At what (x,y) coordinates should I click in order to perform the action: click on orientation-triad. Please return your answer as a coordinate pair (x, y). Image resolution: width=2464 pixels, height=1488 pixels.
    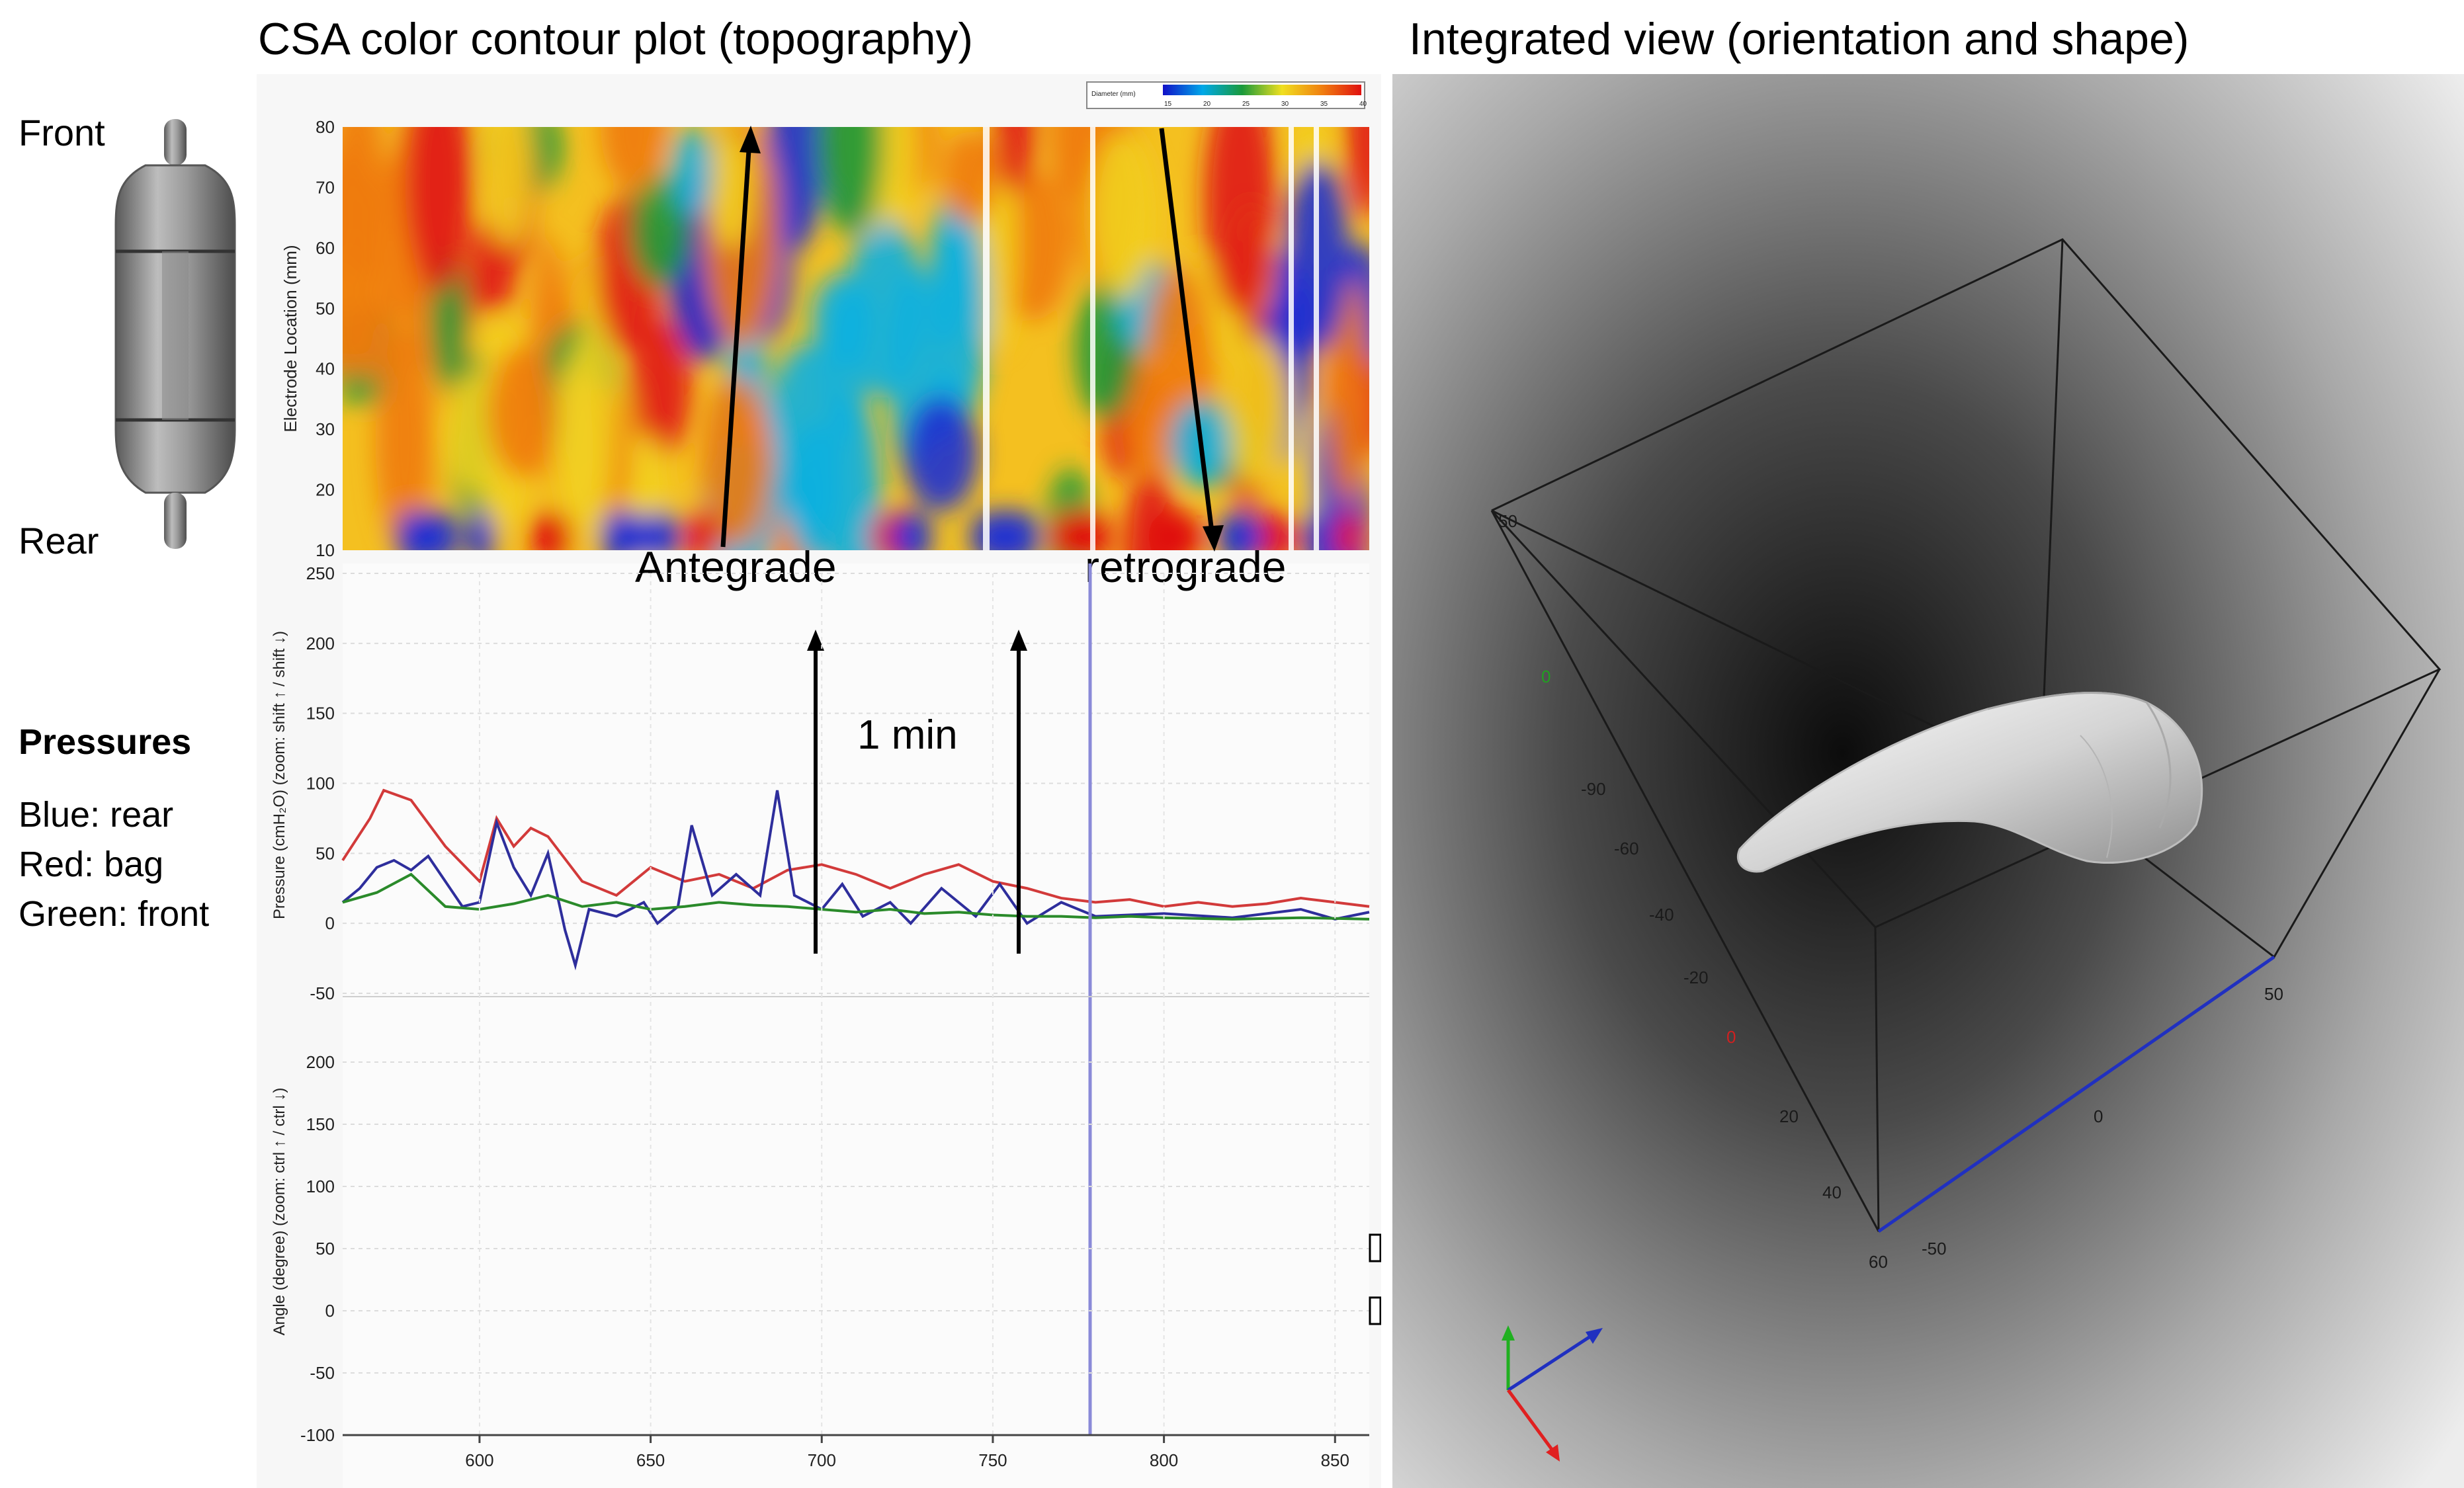
    Looking at the image, I should click on (1552, 1393).